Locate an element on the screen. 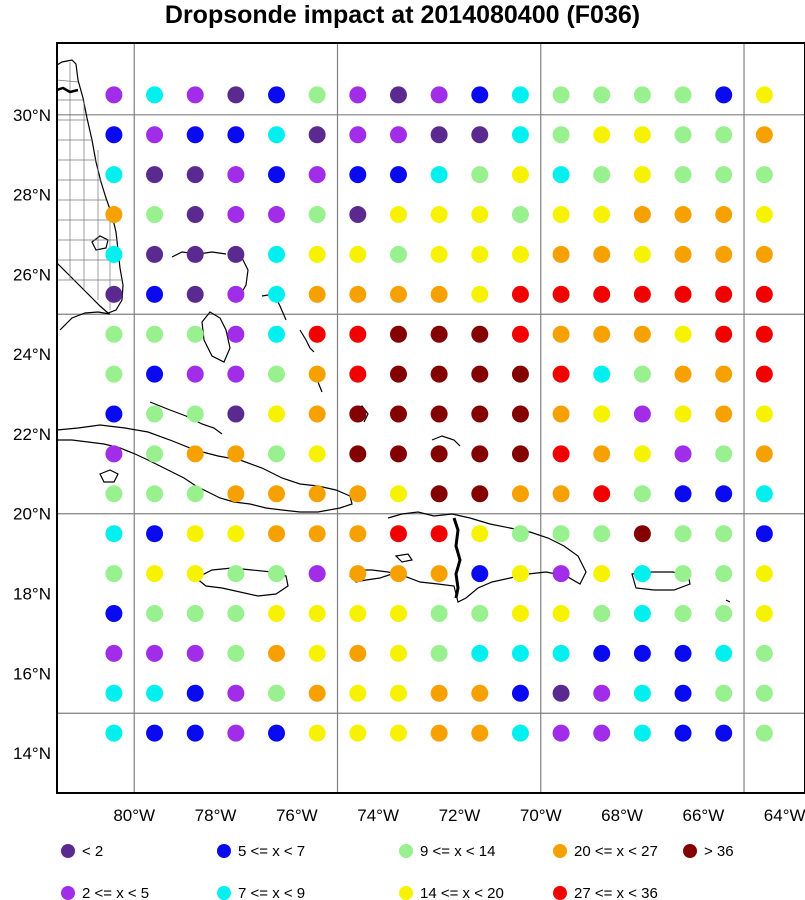  lon-tick-label: 68°W is located at coordinates (622, 815).